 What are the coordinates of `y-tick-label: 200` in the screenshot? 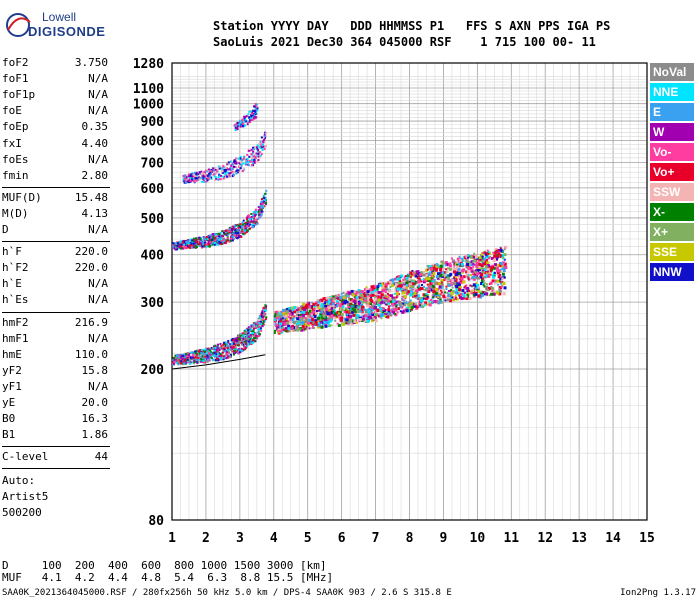 It's located at (153, 370).